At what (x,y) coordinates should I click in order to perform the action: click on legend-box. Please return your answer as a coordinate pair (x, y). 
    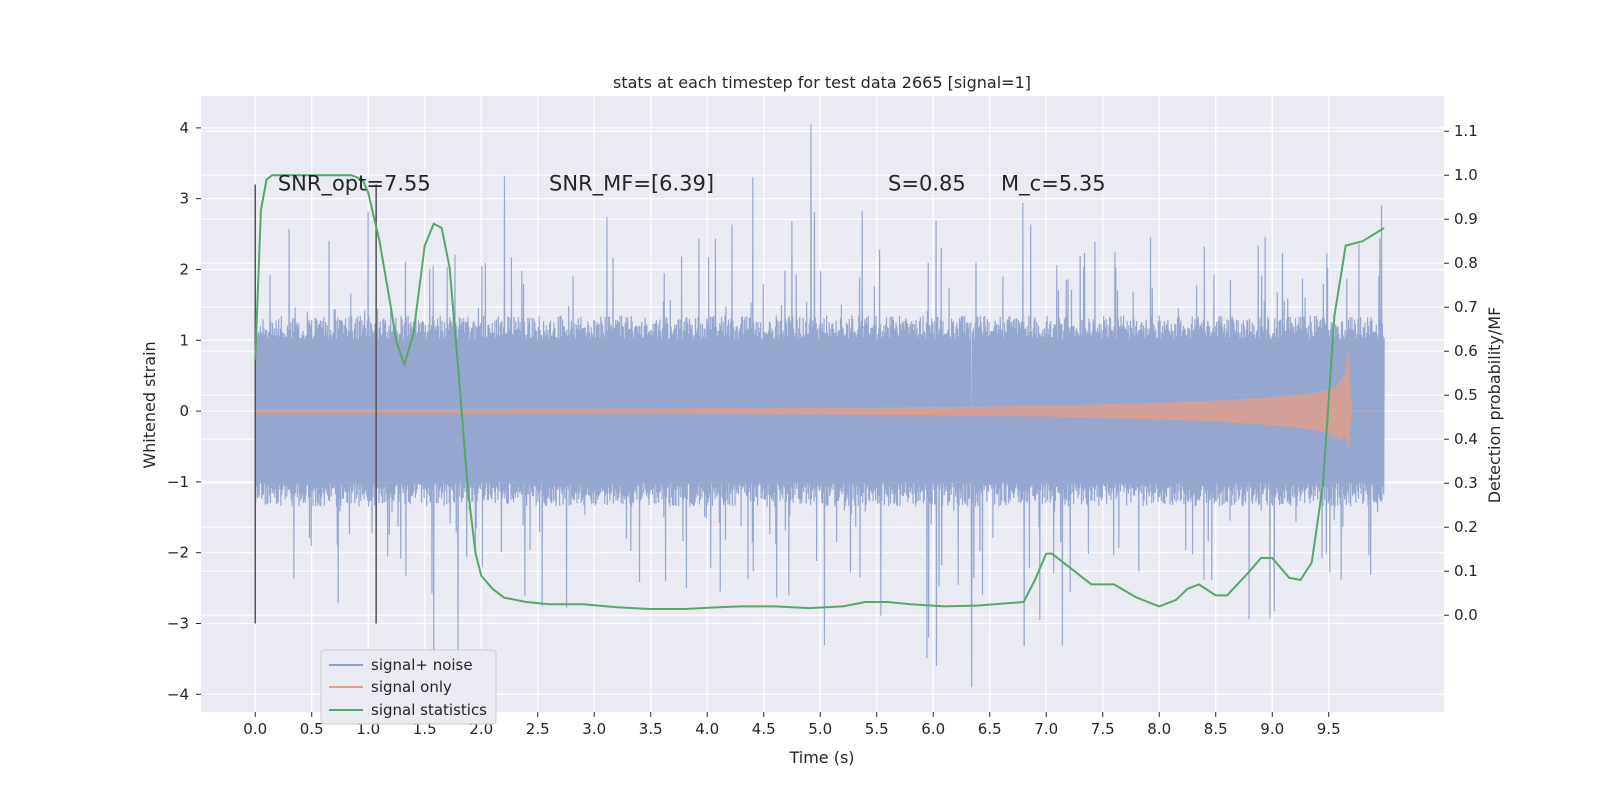
    Looking at the image, I should click on (408, 687).